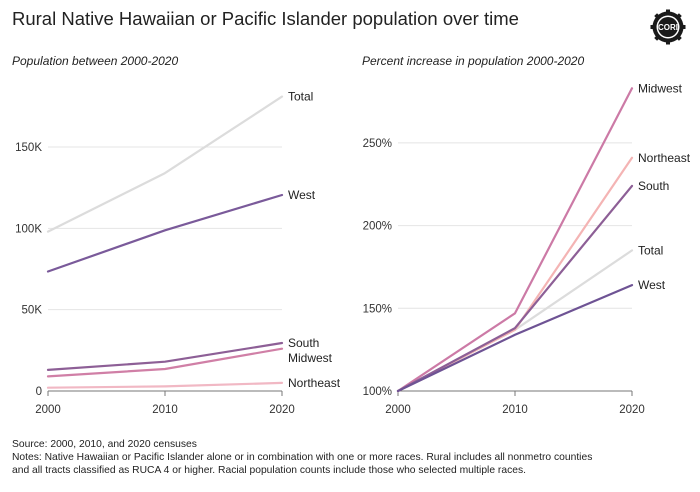  I want to click on right-chart-subtitle: Percent increase in population 2000-2020, so click(473, 61).